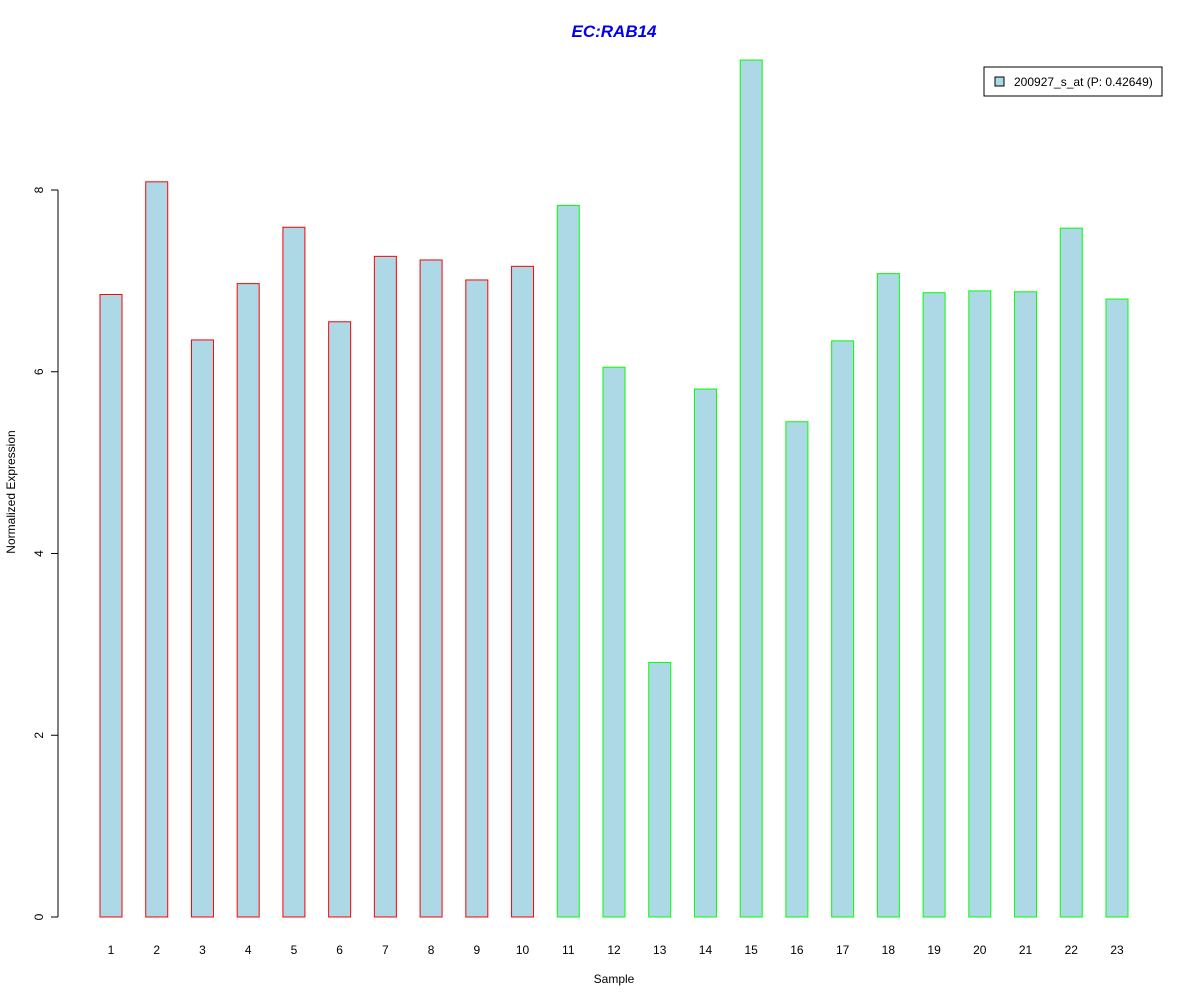  I want to click on chart-title: EC:RAB14, so click(614, 31).